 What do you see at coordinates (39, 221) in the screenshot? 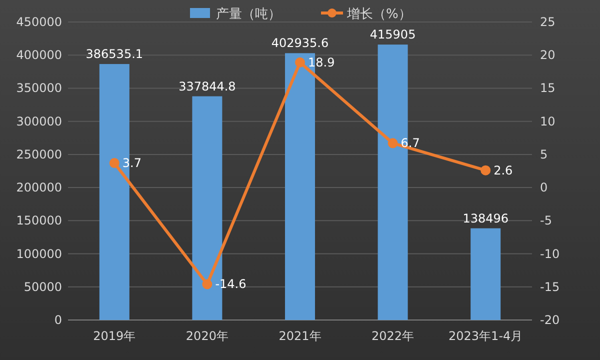
I see `y-tick-label: 150000` at bounding box center [39, 221].